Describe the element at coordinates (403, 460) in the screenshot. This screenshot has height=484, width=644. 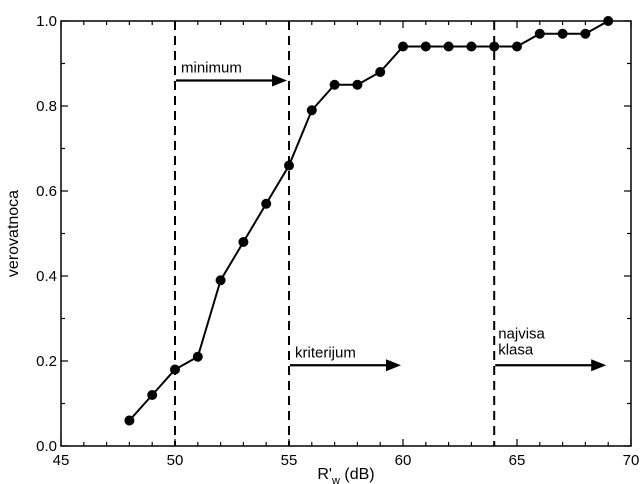
I see `x-tick-label: 60` at that location.